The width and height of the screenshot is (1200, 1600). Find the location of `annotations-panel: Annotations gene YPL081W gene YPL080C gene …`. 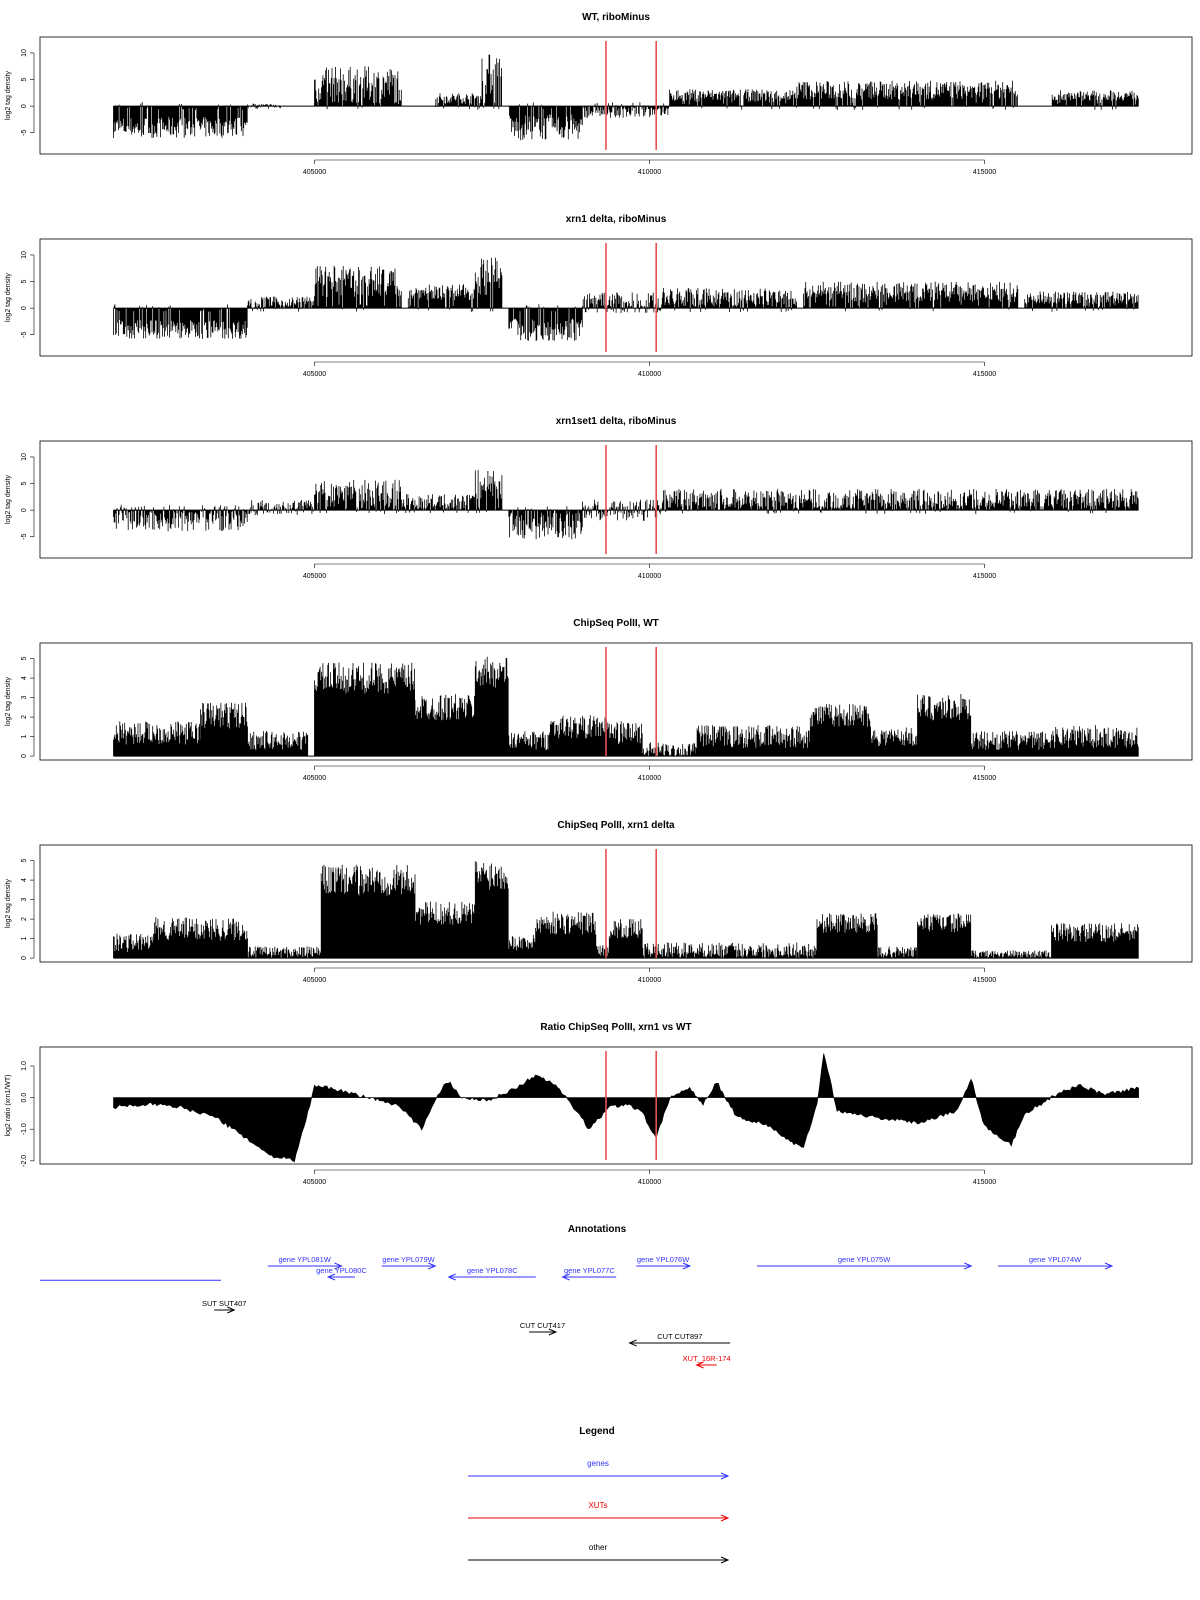

annotations-panel: Annotations gene YPL081W gene YPL080C gene … is located at coordinates (577, 1296).